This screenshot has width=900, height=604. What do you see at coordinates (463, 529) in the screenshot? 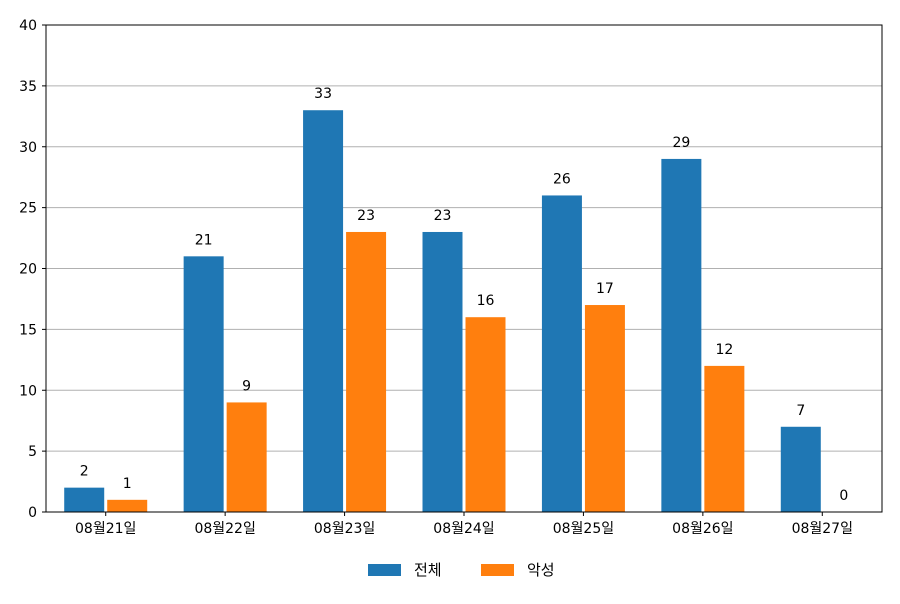
I see `x-tick-label: 08월24일` at bounding box center [463, 529].